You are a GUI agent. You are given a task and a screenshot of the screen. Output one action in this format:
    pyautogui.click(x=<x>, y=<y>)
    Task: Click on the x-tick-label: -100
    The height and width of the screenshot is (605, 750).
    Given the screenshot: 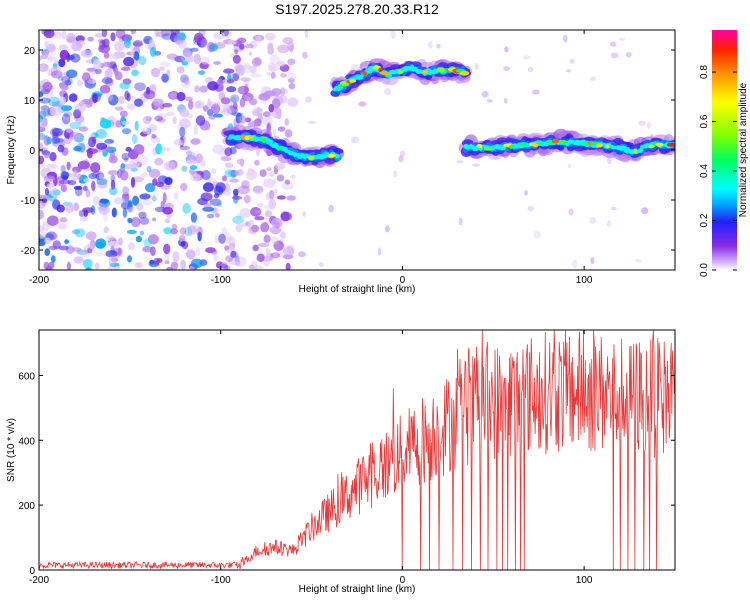 What is the action you would take?
    pyautogui.click(x=221, y=280)
    